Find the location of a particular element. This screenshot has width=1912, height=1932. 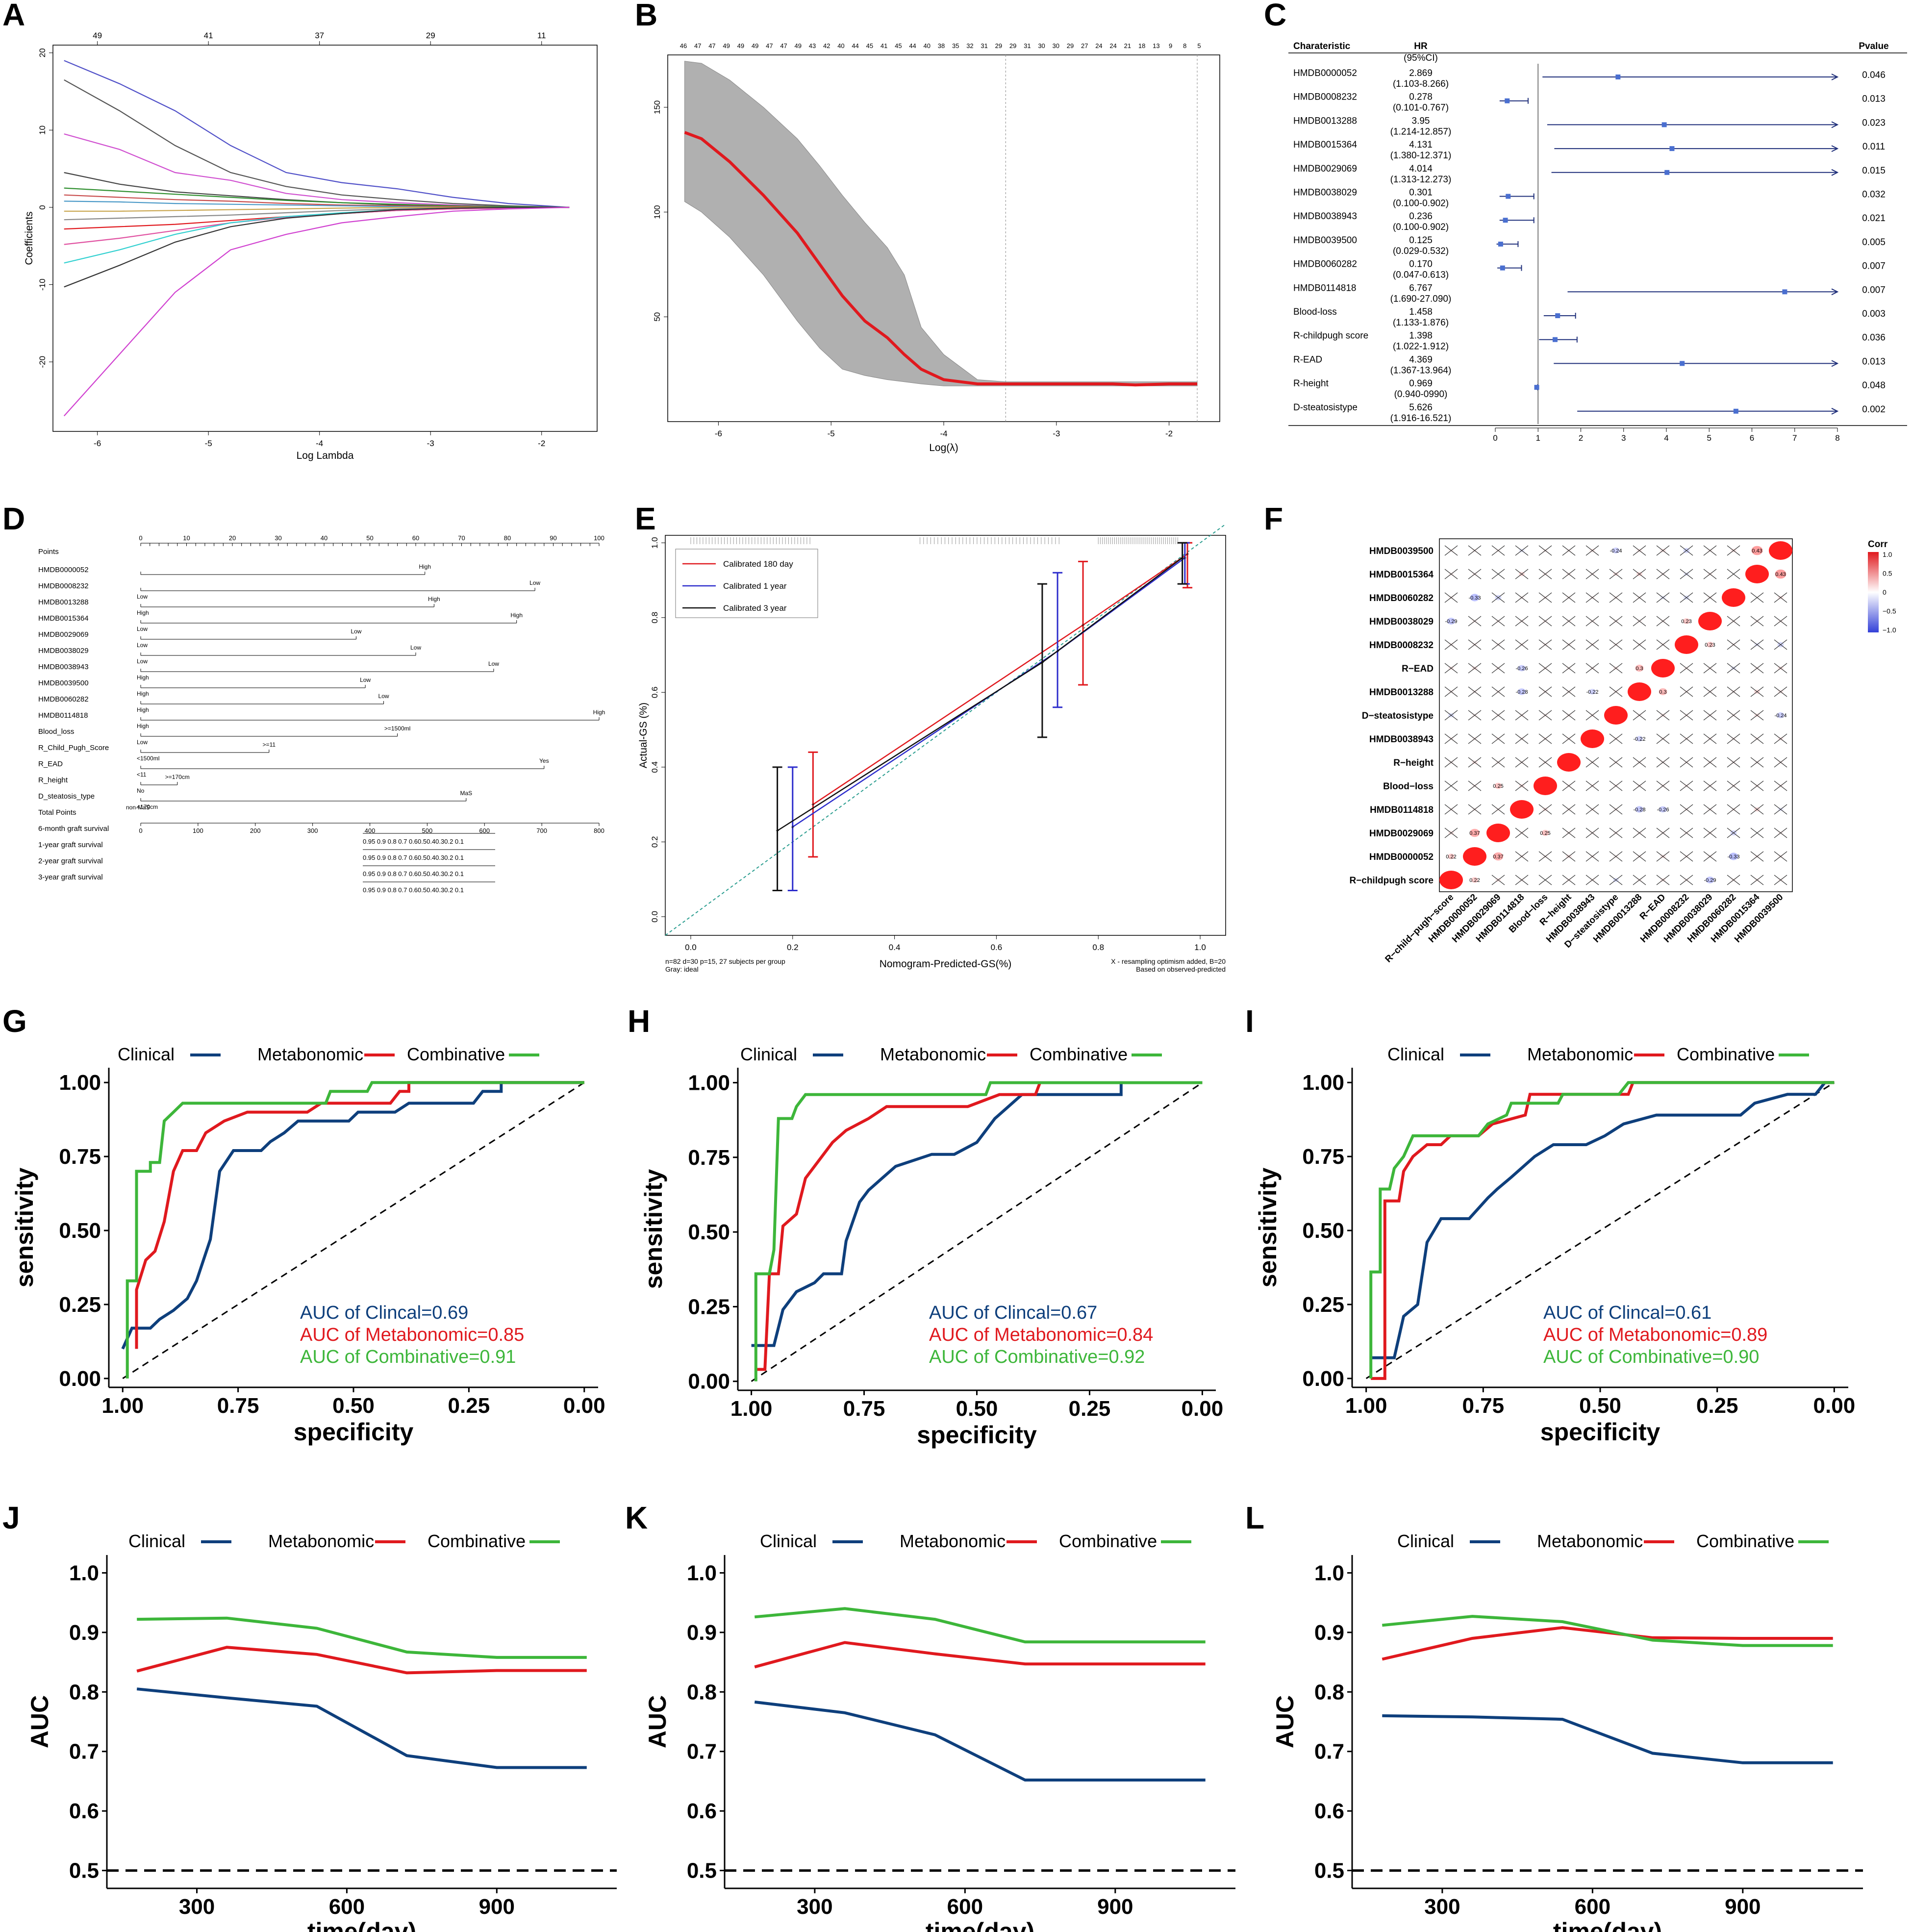

x-tick-label: 0.2 is located at coordinates (793, 947).